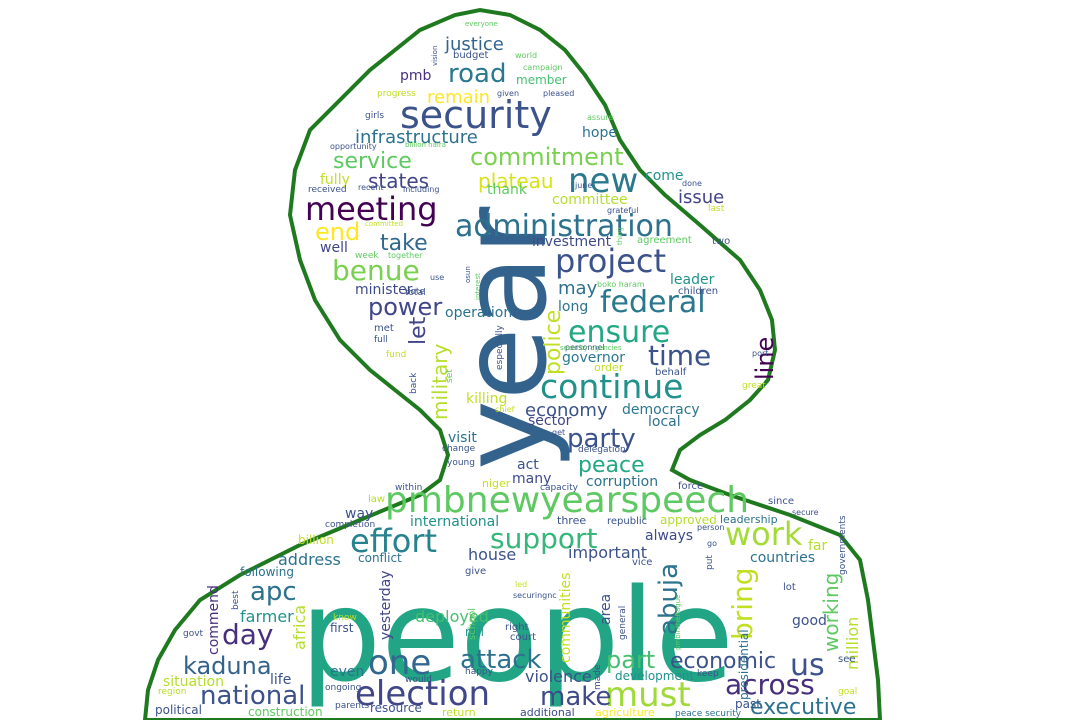 The width and height of the screenshot is (1080, 720). Describe the element at coordinates (742, 603) in the screenshot. I see `word-bring: bring` at that location.